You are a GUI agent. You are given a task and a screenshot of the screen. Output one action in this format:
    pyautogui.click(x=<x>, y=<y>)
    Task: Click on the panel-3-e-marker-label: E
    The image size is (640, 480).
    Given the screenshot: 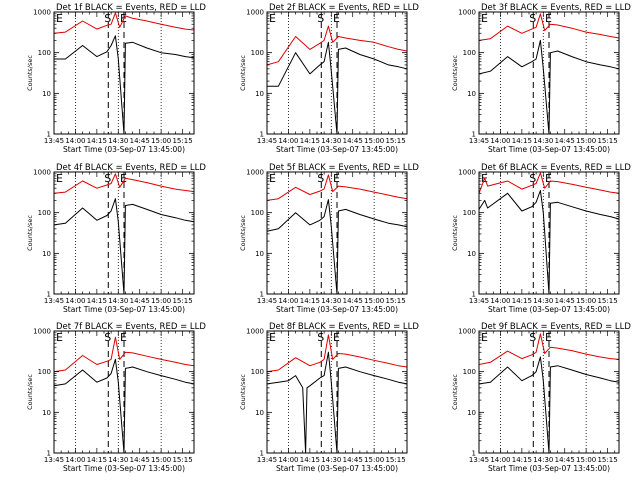 What is the action you would take?
    pyautogui.click(x=548, y=18)
    